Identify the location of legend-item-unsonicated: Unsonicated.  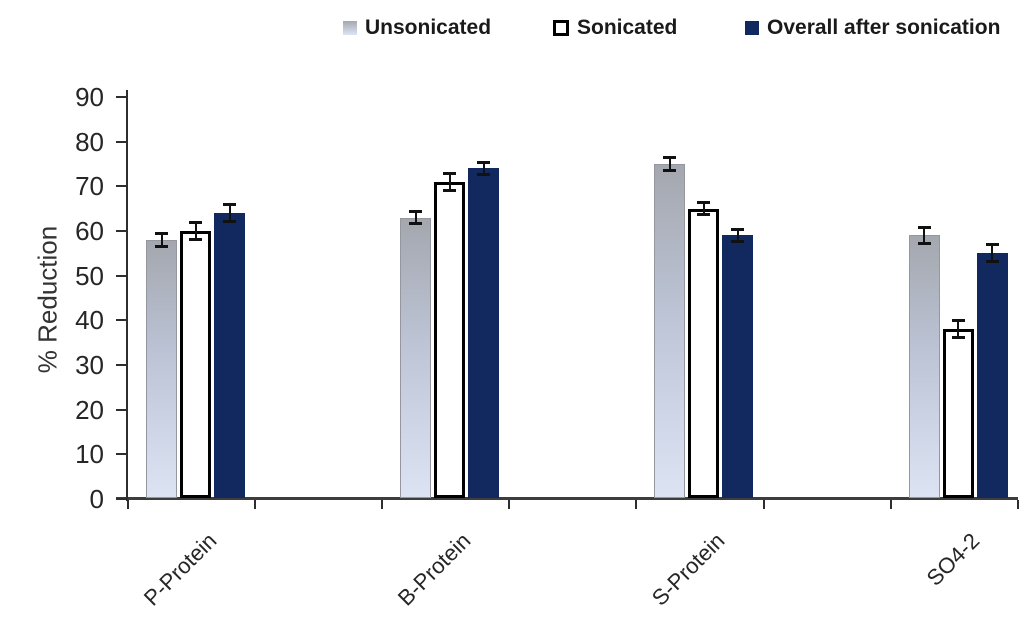
(417, 28).